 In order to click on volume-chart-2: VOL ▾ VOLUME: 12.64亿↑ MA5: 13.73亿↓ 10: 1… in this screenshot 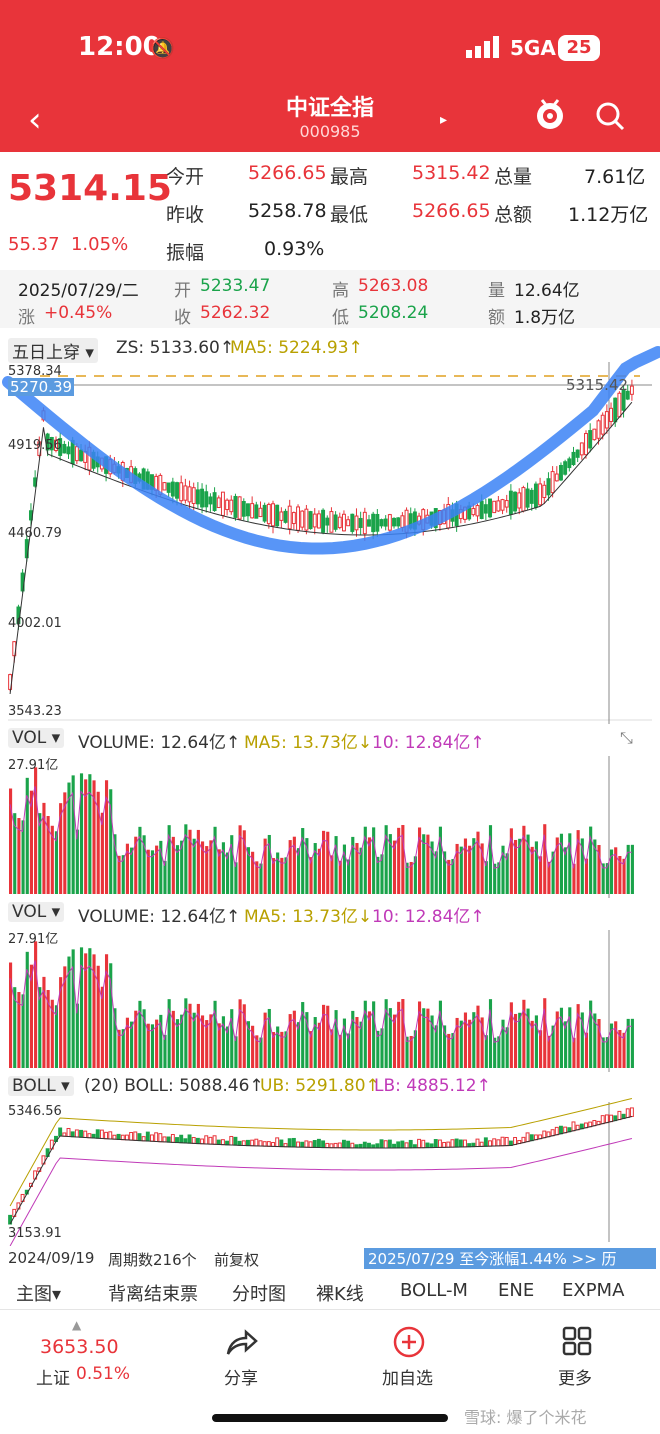, I will do `click(330, 986)`.